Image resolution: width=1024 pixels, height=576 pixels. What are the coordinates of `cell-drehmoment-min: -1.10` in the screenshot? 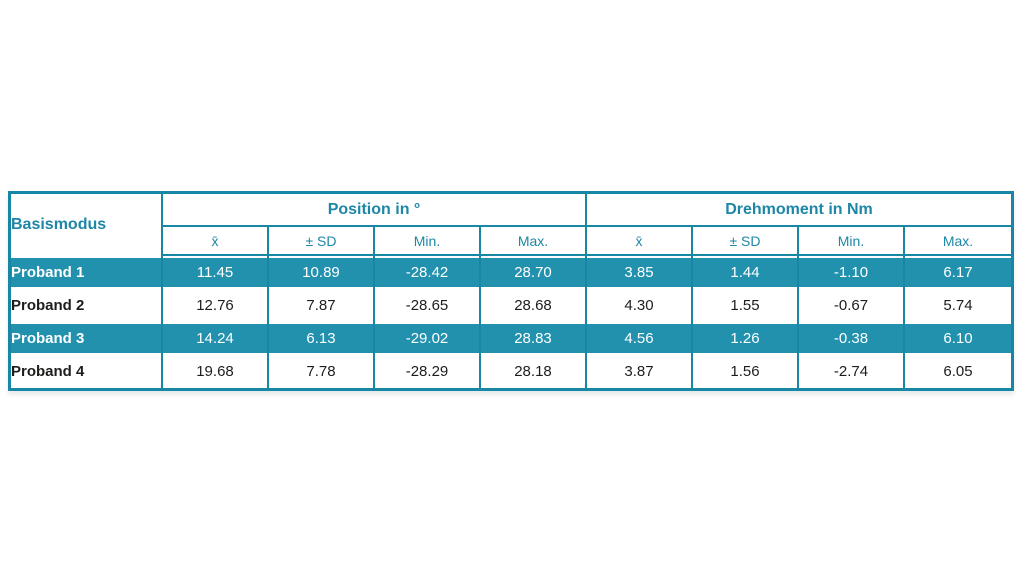 It's located at (852, 272).